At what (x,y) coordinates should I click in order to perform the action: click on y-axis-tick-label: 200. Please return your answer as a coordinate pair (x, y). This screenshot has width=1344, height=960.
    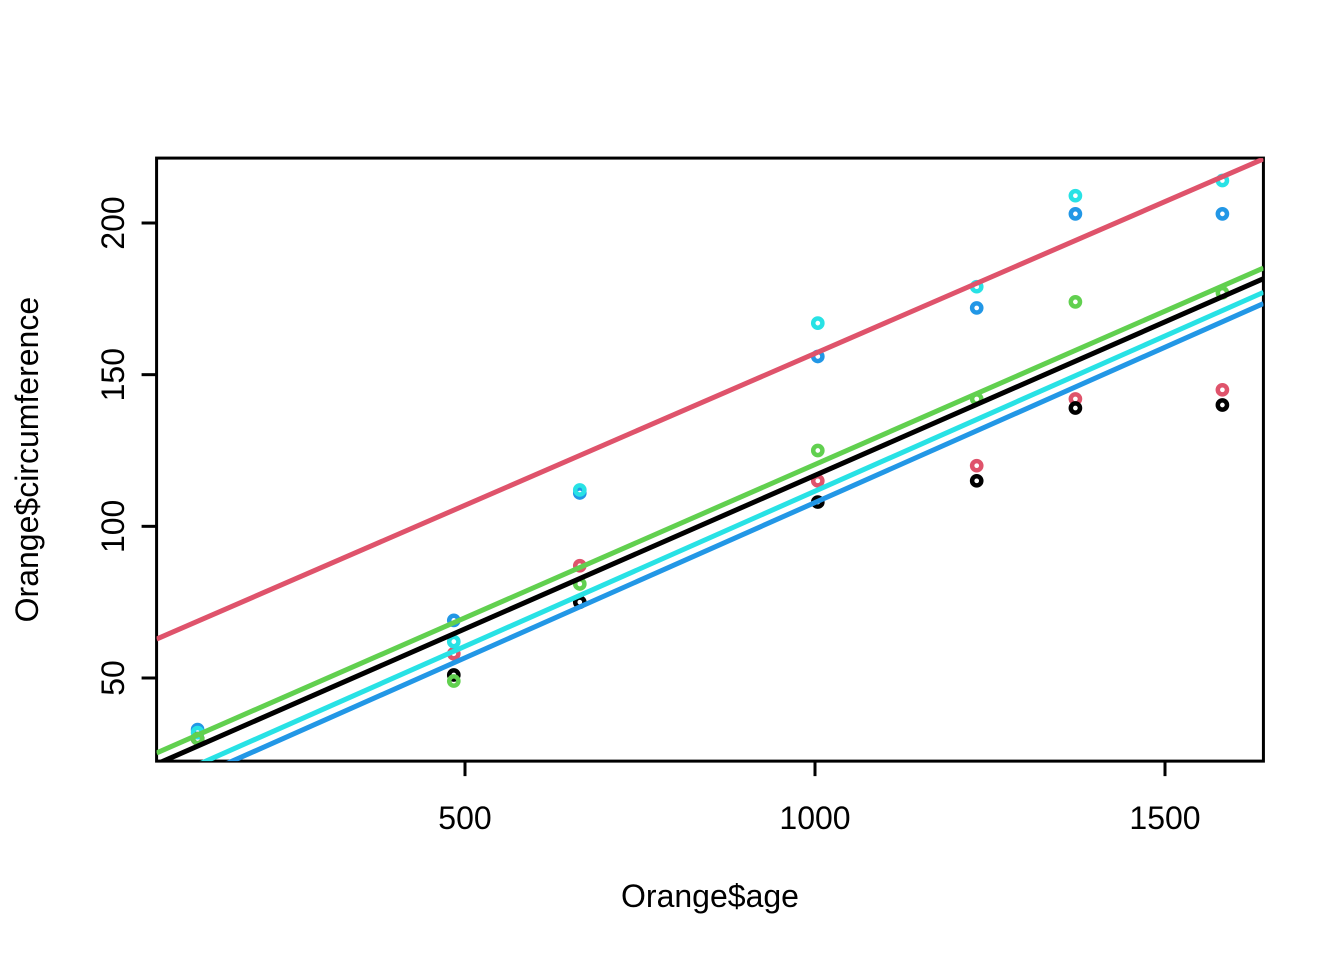
    Looking at the image, I should click on (113, 222).